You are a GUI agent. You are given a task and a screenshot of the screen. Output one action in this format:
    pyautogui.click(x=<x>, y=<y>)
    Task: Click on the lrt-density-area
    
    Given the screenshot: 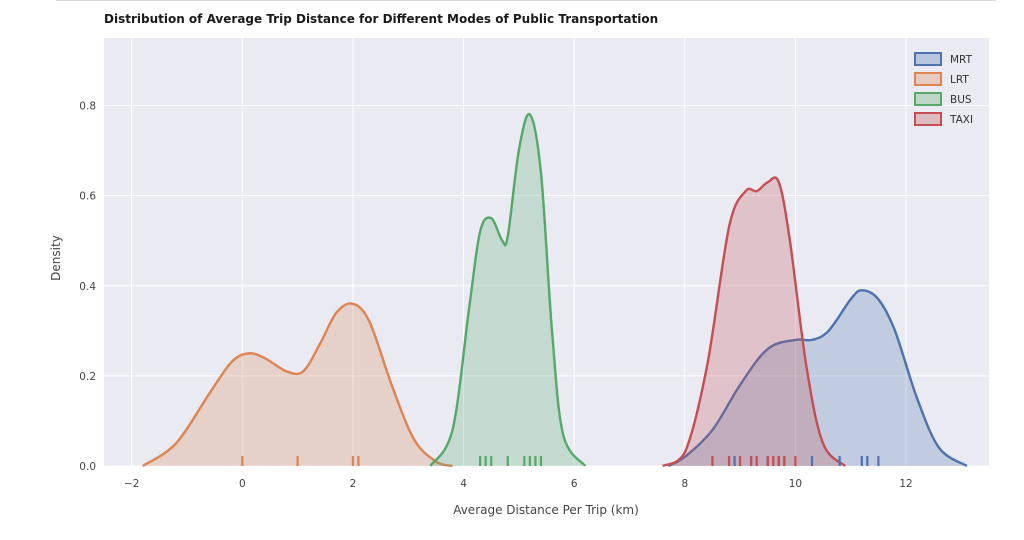 What is the action you would take?
    pyautogui.click(x=297, y=384)
    